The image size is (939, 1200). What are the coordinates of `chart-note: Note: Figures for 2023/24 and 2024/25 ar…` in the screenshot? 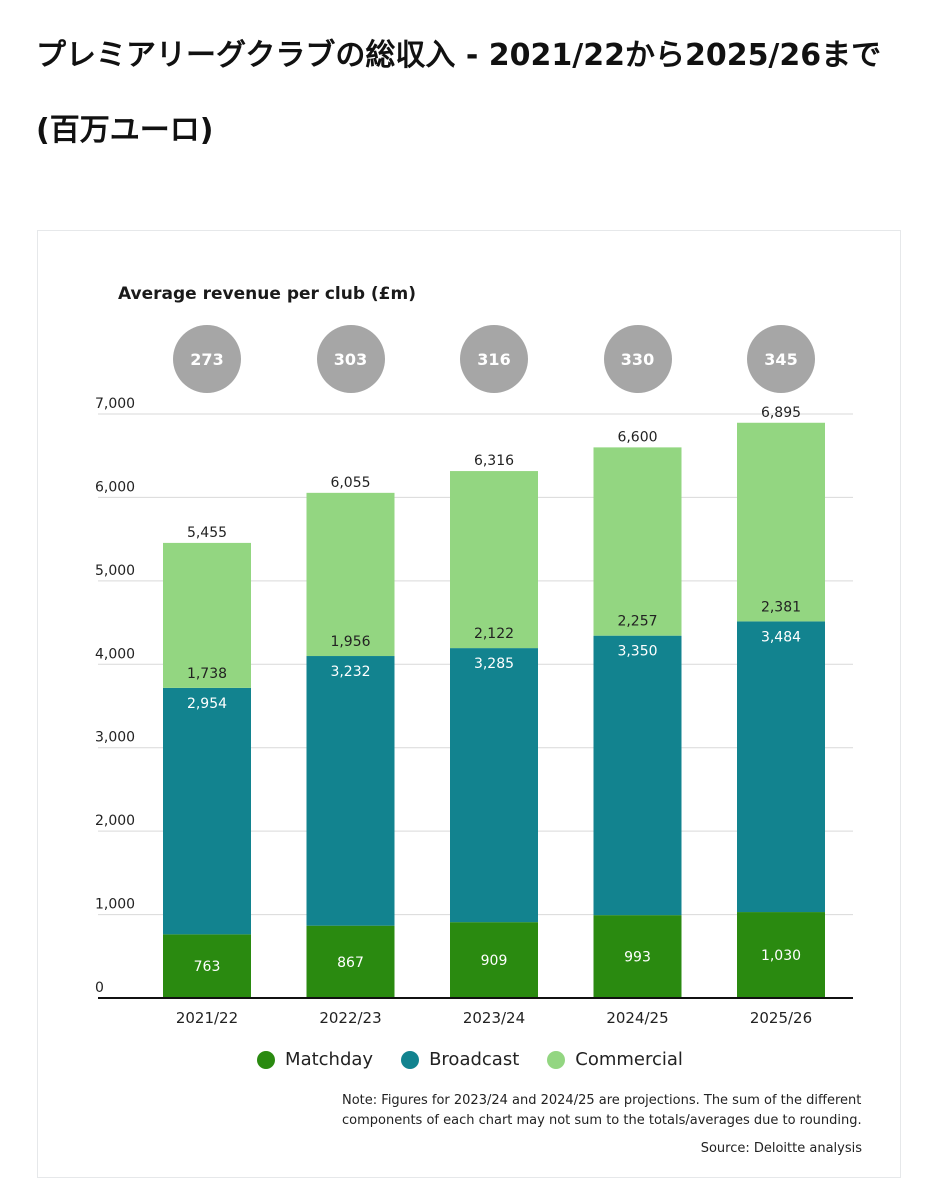 It's located at (602, 1110).